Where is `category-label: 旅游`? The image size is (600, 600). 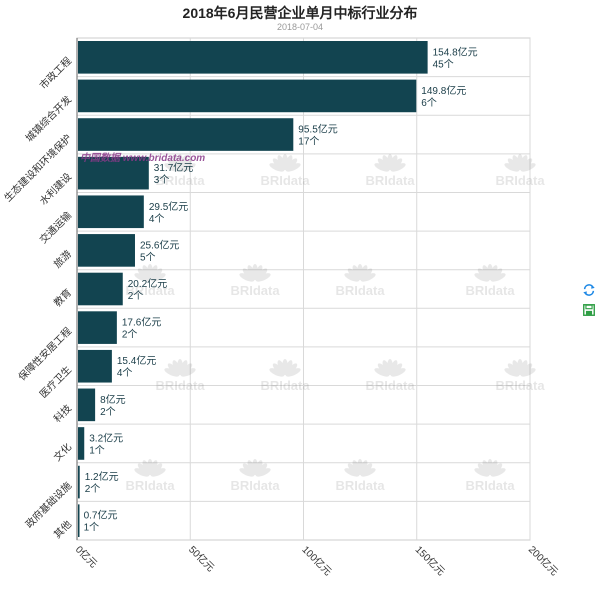 category-label: 旅游 is located at coordinates (62, 258).